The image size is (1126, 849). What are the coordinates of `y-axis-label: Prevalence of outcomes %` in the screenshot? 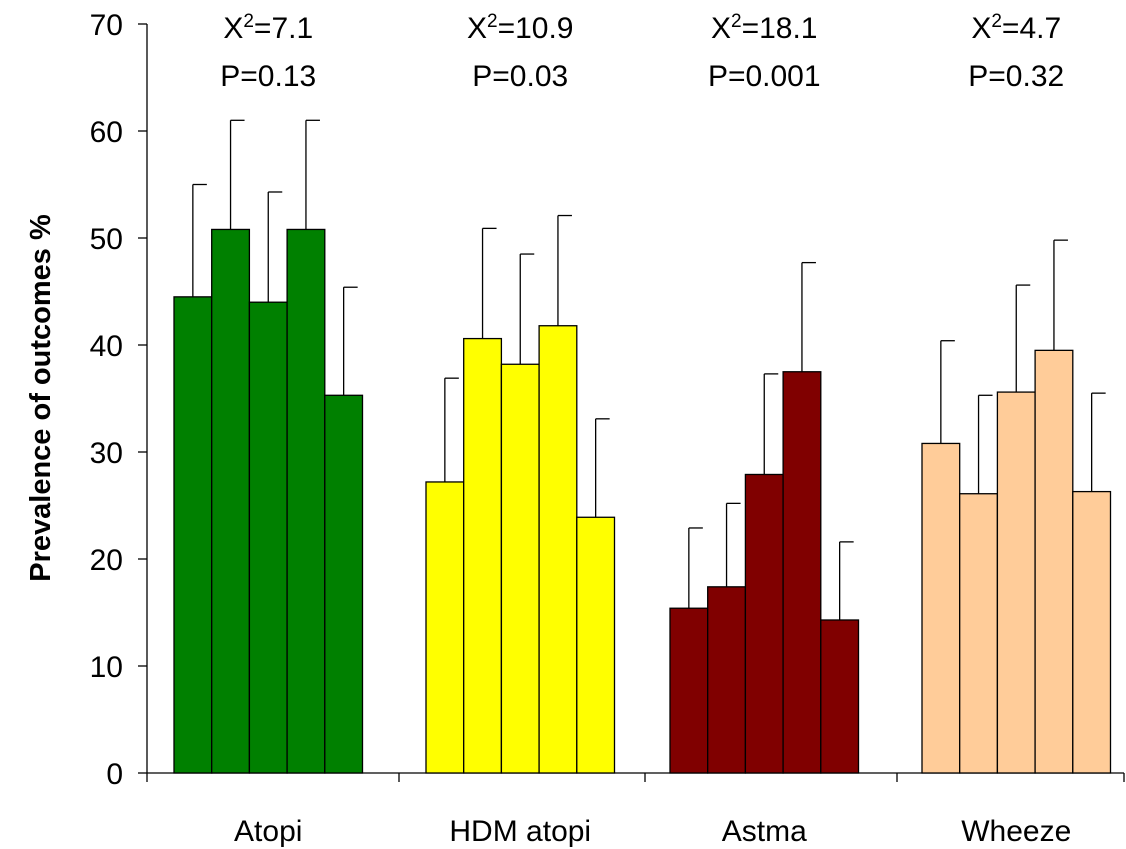 It's located at (41, 398).